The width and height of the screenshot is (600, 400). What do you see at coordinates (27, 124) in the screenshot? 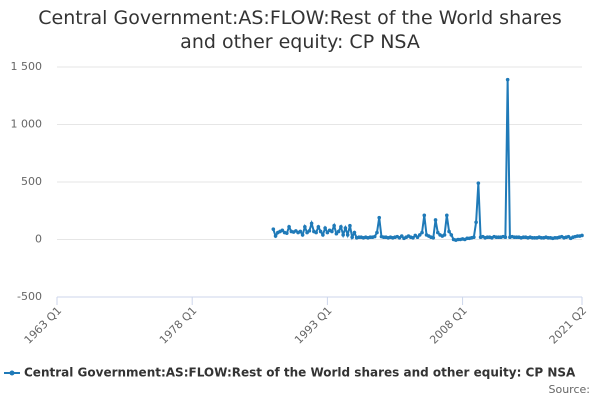
I see `y-tick-label: 1 000` at bounding box center [27, 124].